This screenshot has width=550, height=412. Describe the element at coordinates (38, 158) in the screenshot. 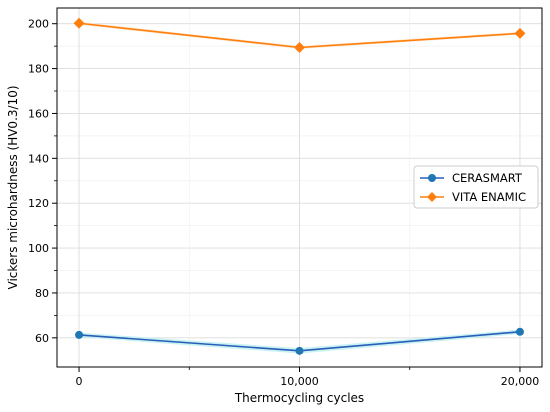

I see `y-tick-label: 140` at that location.